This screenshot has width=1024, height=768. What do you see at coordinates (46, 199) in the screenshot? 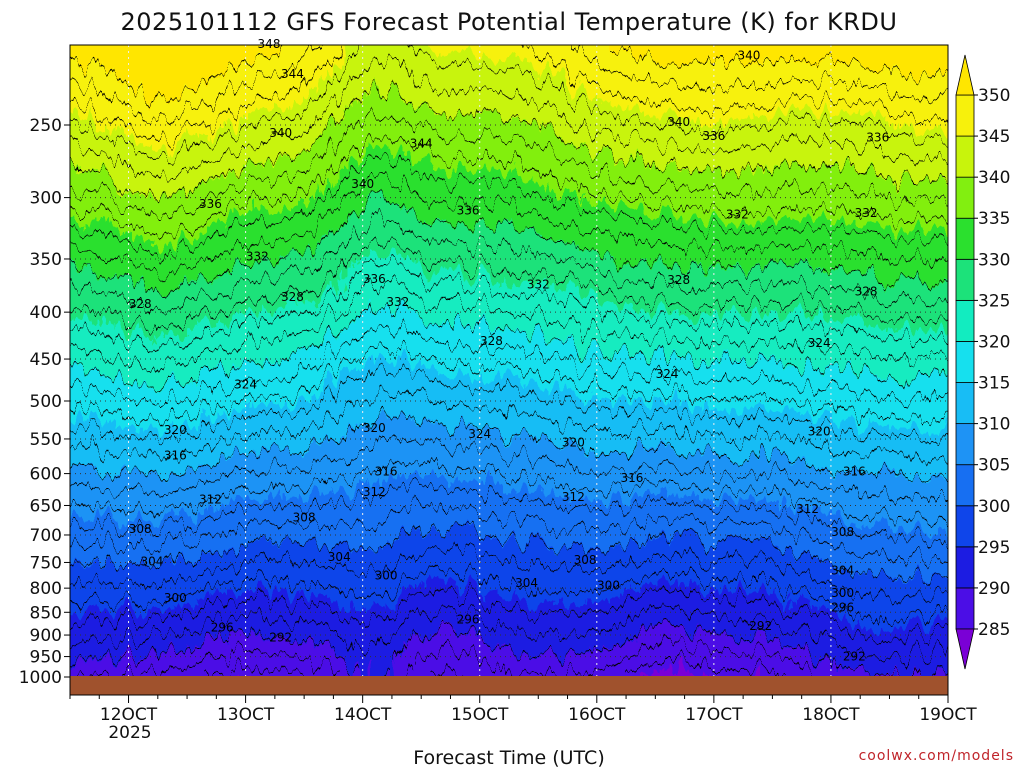
I see `y-tick-label: 300` at bounding box center [46, 199].